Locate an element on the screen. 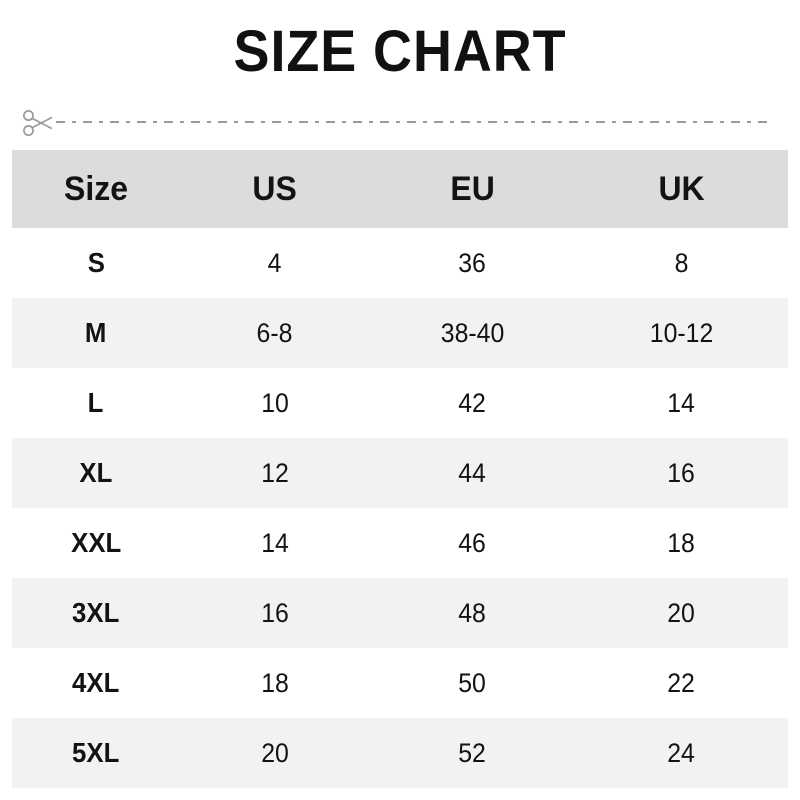  cell-size-text: M is located at coordinates (96, 332).